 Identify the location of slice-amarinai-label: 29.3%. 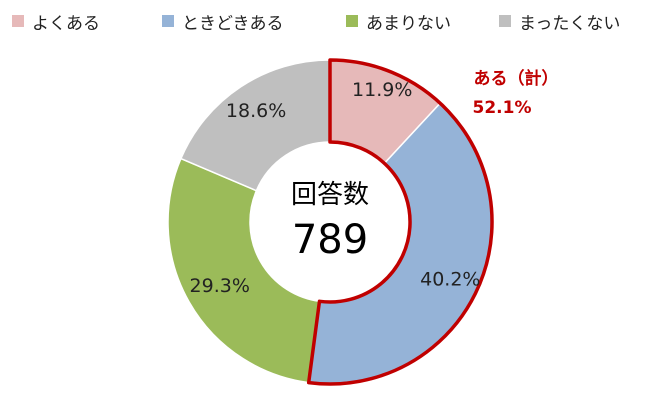
(220, 286).